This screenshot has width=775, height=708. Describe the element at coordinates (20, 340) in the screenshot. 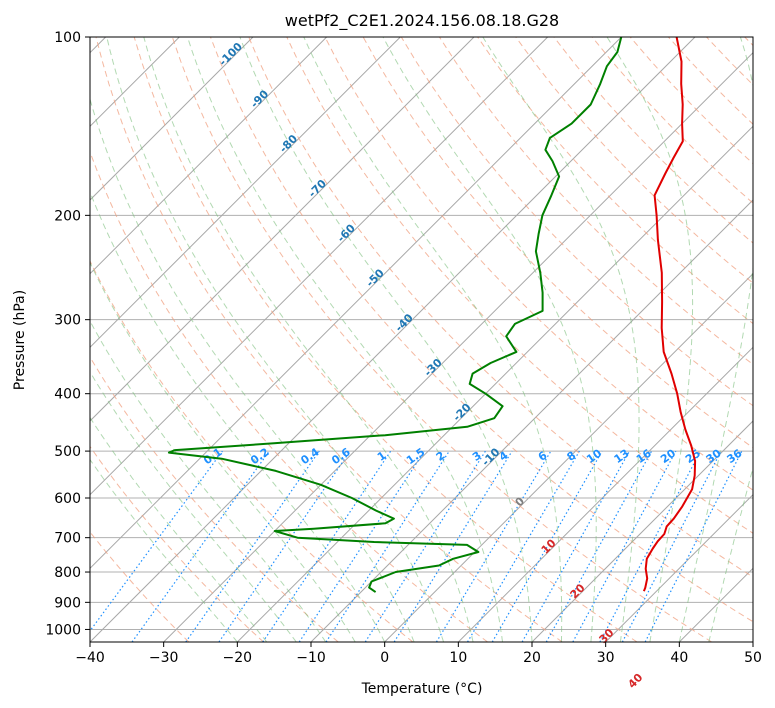

I see `y-axis-label: Pressure (hPa)` at that location.